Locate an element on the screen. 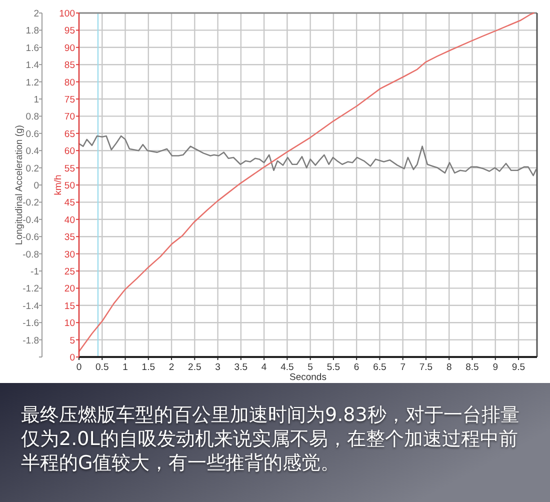 This screenshot has height=502, width=550. x-tick-label: 7 is located at coordinates (403, 367).